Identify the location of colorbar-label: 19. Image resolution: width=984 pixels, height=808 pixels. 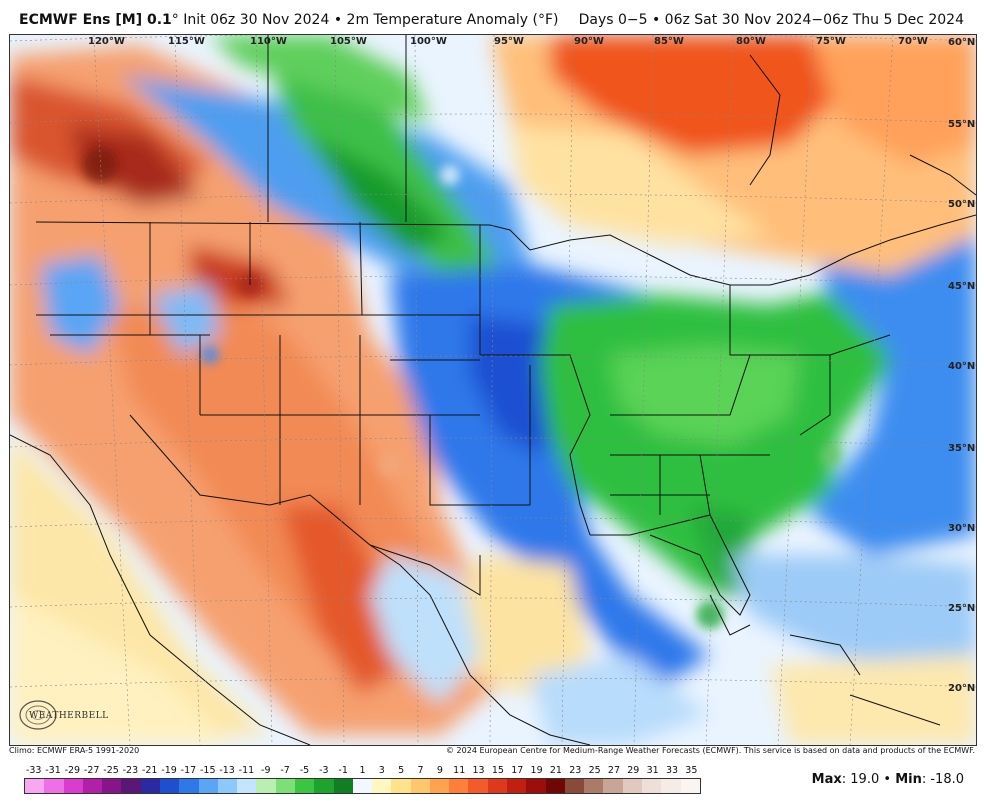
(536, 770).